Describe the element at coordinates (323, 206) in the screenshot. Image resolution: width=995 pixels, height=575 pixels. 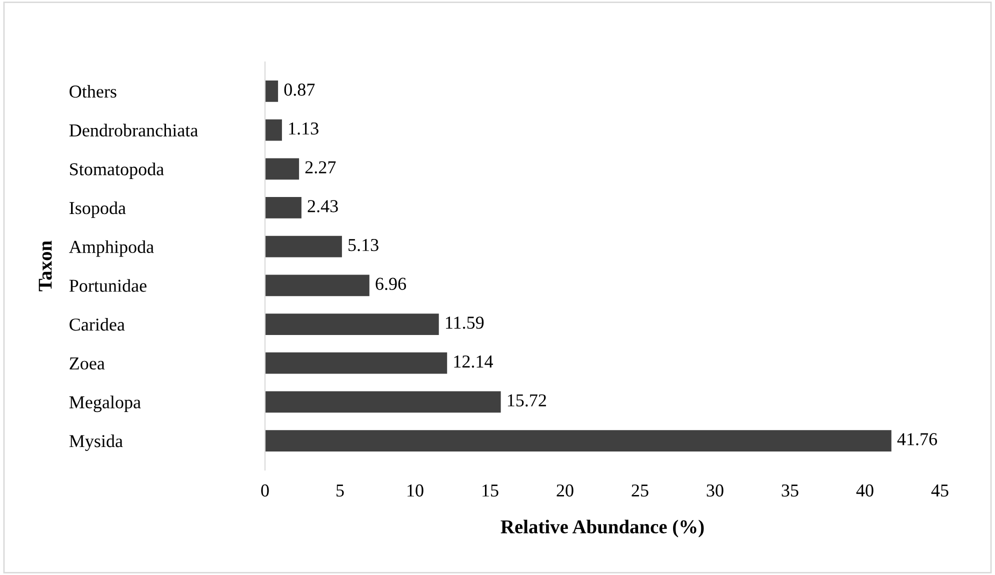
I see `data-label: 2.43` at that location.